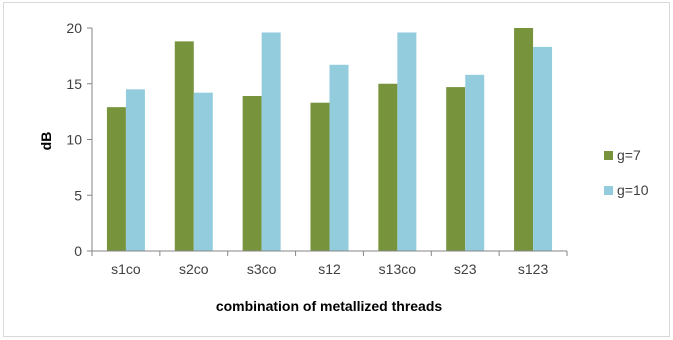  I want to click on x-axis-title: combination of metallized threads, so click(329, 306).